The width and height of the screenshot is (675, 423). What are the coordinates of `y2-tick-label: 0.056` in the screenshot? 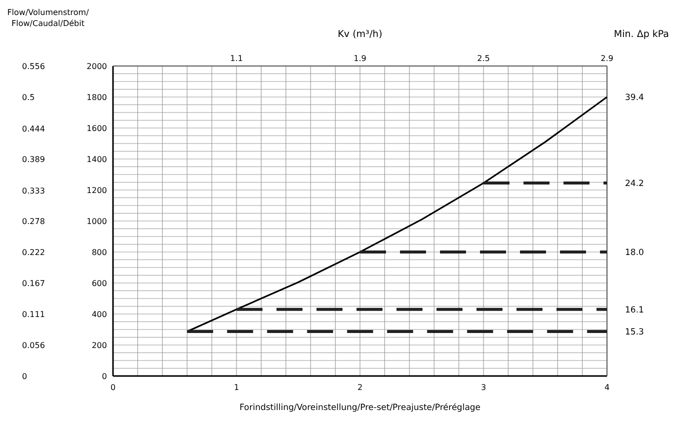 It's located at (33, 345).